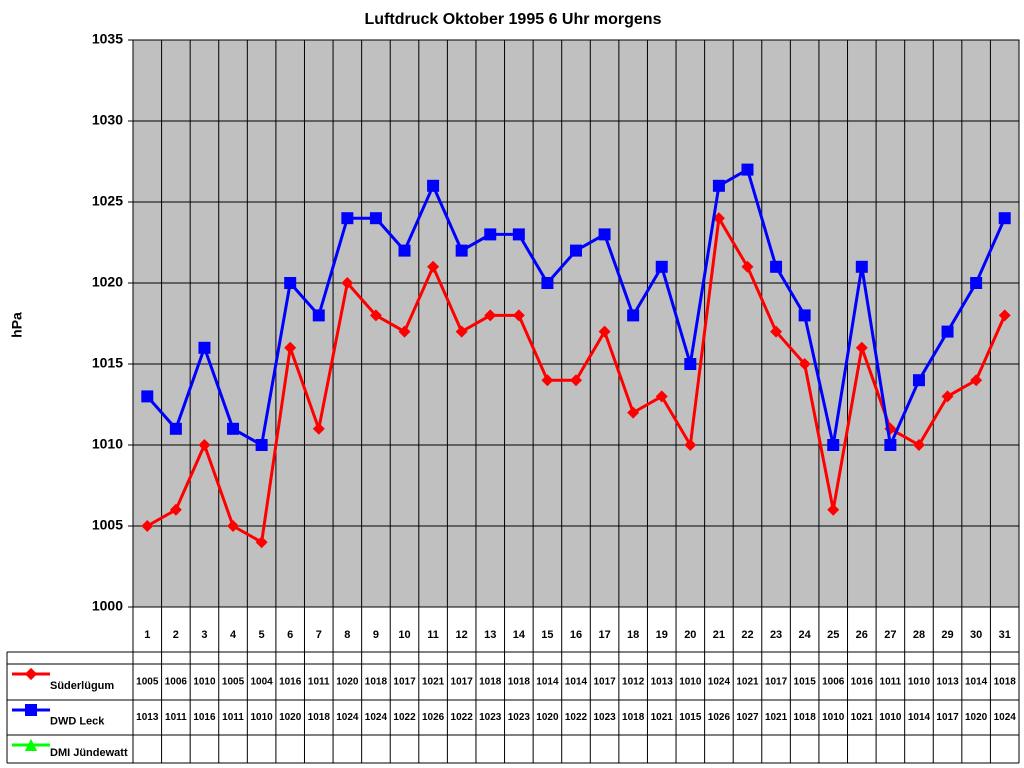 The image size is (1024, 768). I want to click on x-tick-label: 14, so click(519, 635).